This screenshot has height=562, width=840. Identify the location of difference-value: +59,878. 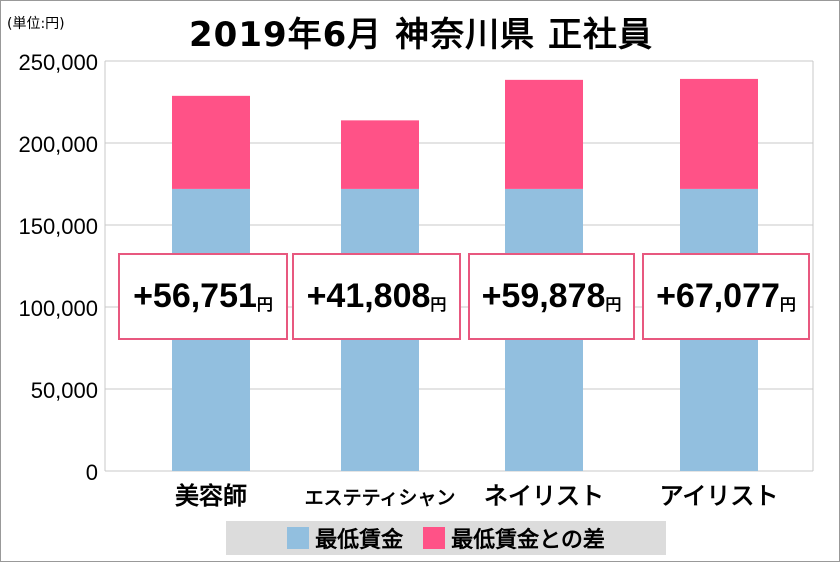
(543, 296).